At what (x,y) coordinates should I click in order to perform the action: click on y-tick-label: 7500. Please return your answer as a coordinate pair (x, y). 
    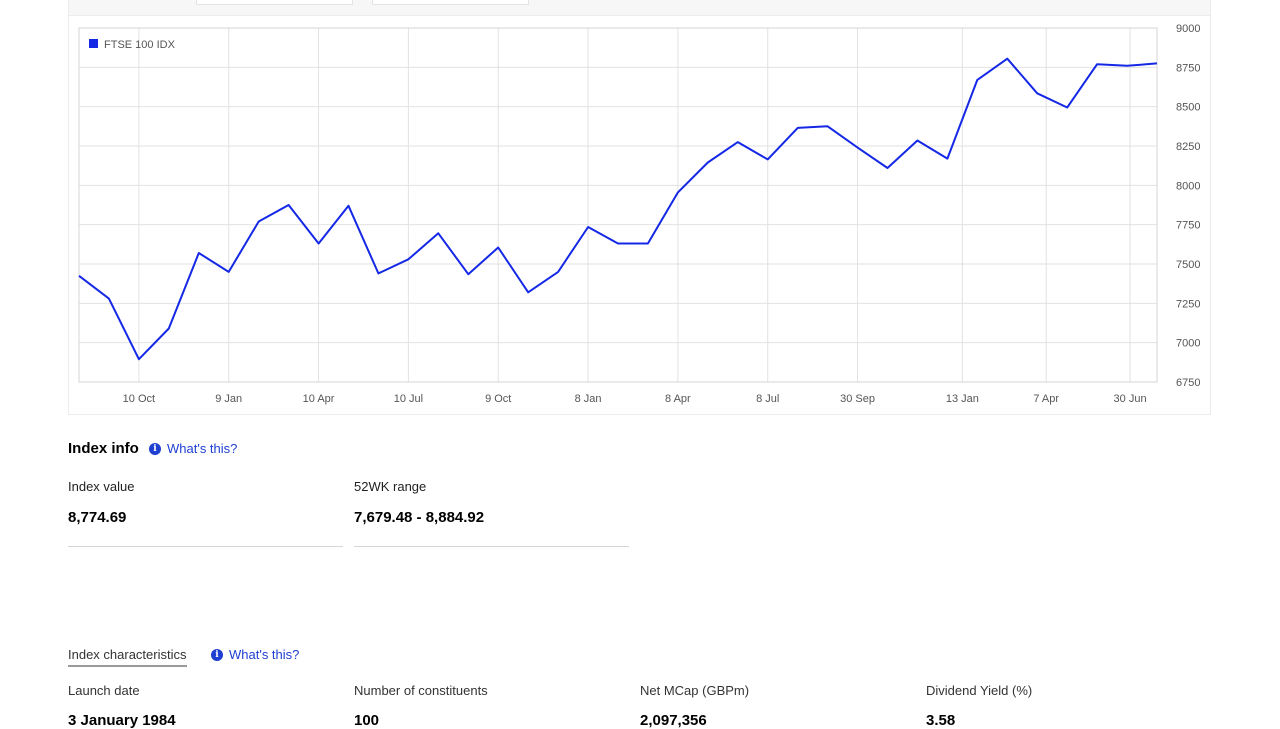
    Looking at the image, I should click on (1188, 265).